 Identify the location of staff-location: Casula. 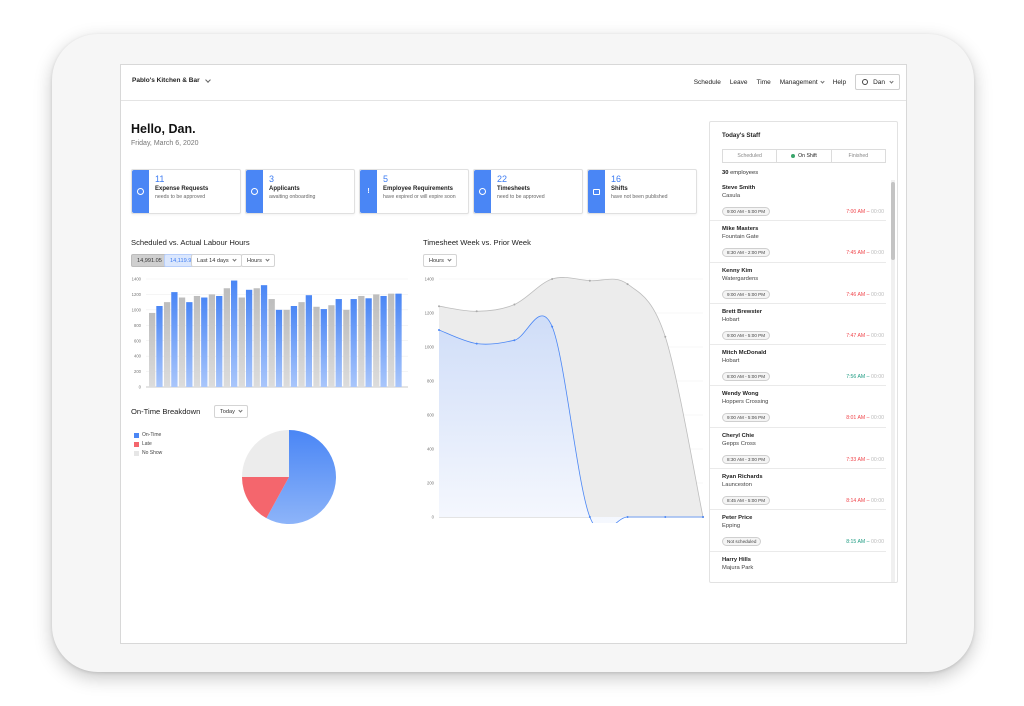
(731, 196).